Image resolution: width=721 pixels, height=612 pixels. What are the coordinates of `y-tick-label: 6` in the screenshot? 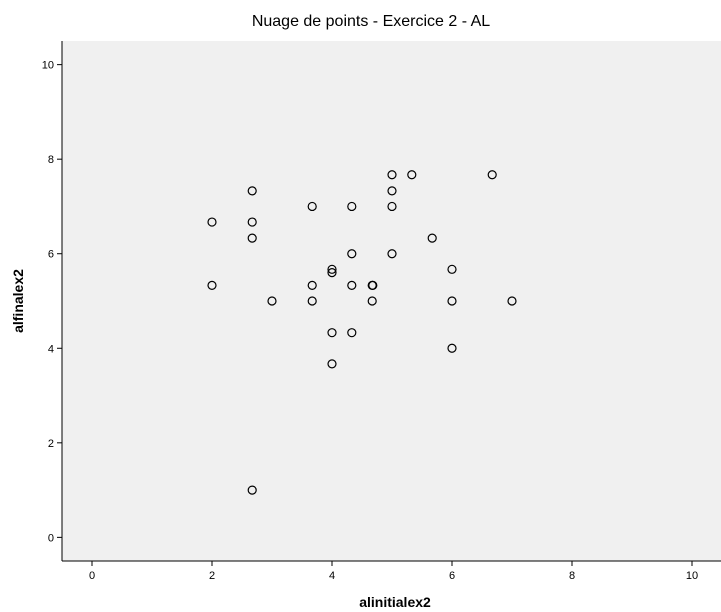 It's located at (51, 255).